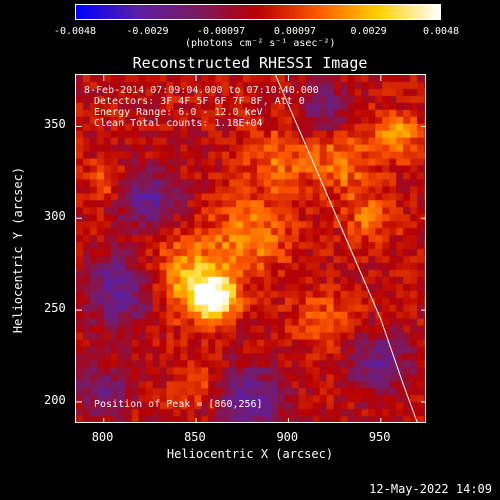 Image resolution: width=500 pixels, height=500 pixels. Describe the element at coordinates (178, 404) in the screenshot. I see `peak-position-label: Position of Peak = [860,256]` at that location.